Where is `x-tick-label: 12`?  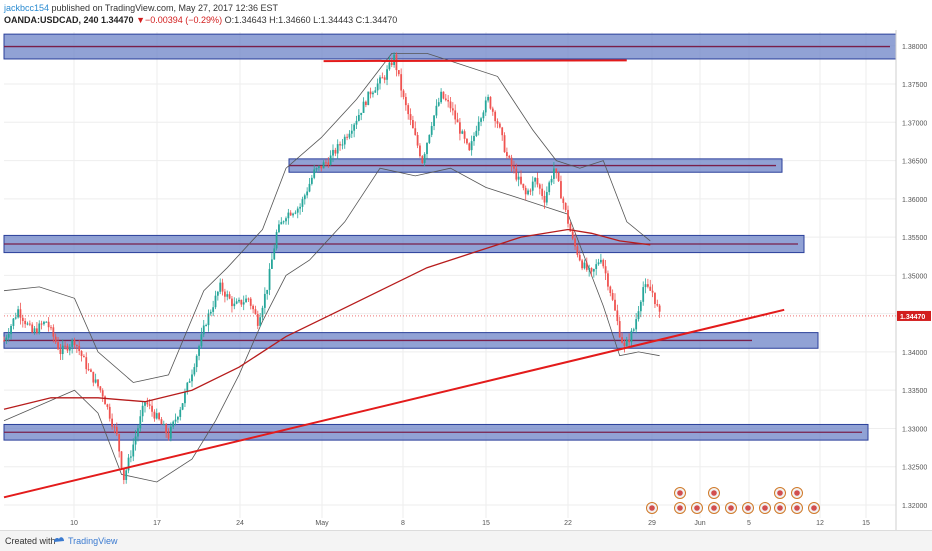 x-tick-label: 12 is located at coordinates (820, 523).